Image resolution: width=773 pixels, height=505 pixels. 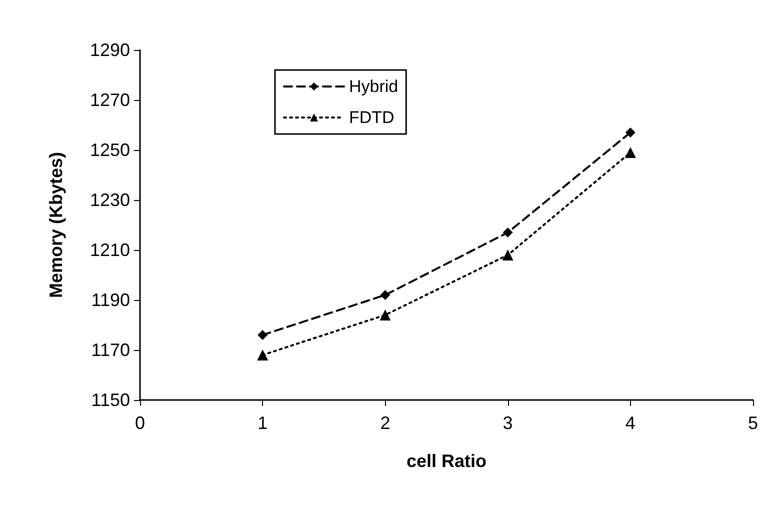 I want to click on x-tick-label: 3, so click(x=507, y=423).